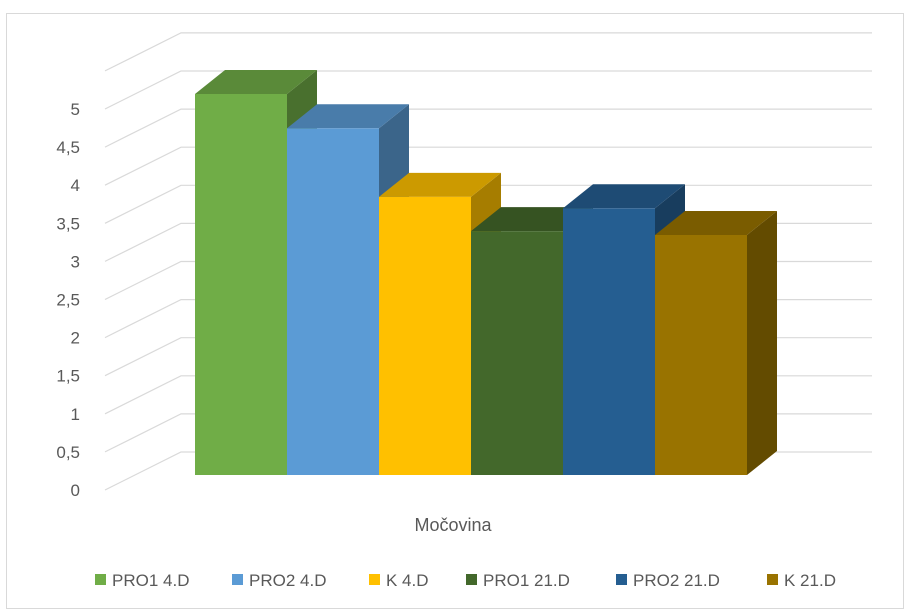 The height and width of the screenshot is (613, 912). I want to click on legend-item: PRO2 4.D, so click(279, 580).